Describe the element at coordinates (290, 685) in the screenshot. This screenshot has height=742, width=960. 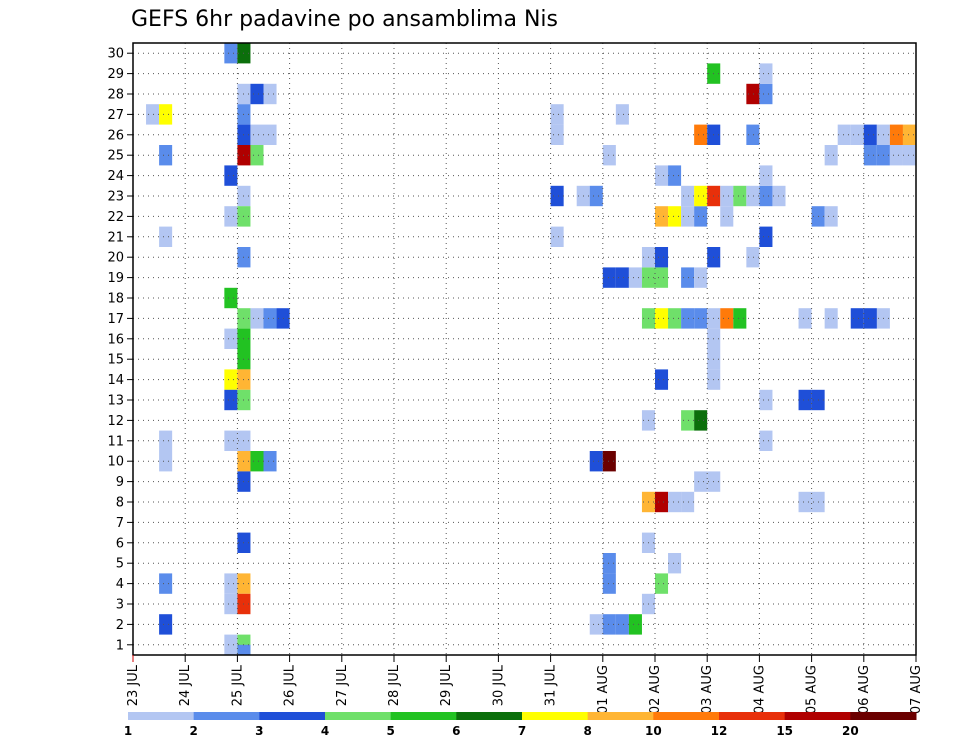
I see `x-tick-label: 26 JUL` at that location.